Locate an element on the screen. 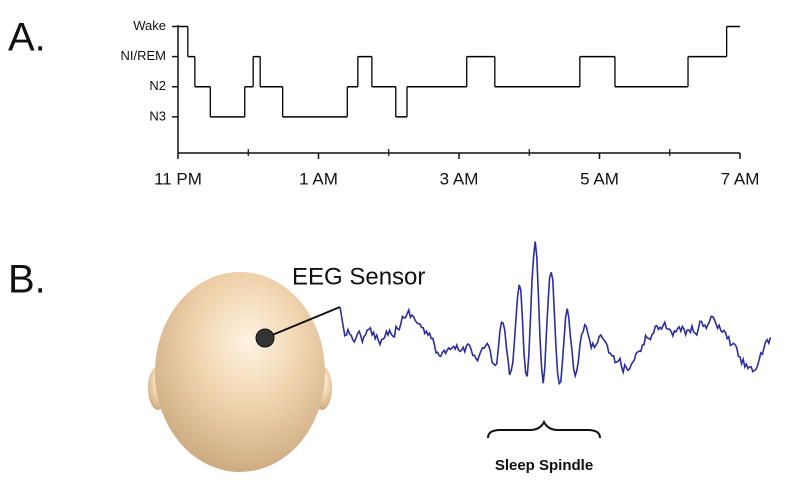 This screenshot has width=785, height=485. x-tick-label: 7 AM is located at coordinates (740, 178).